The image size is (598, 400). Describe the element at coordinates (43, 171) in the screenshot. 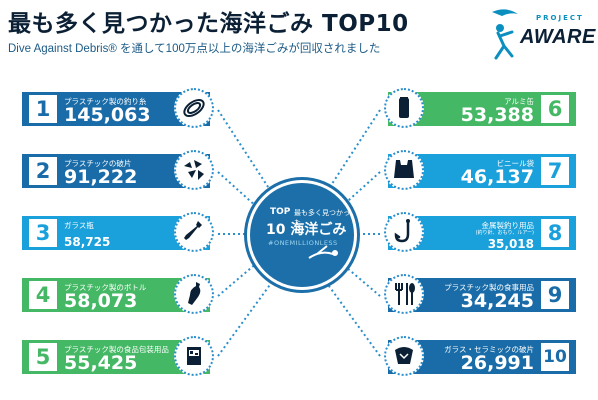

I see `rank-number: 2` at that location.